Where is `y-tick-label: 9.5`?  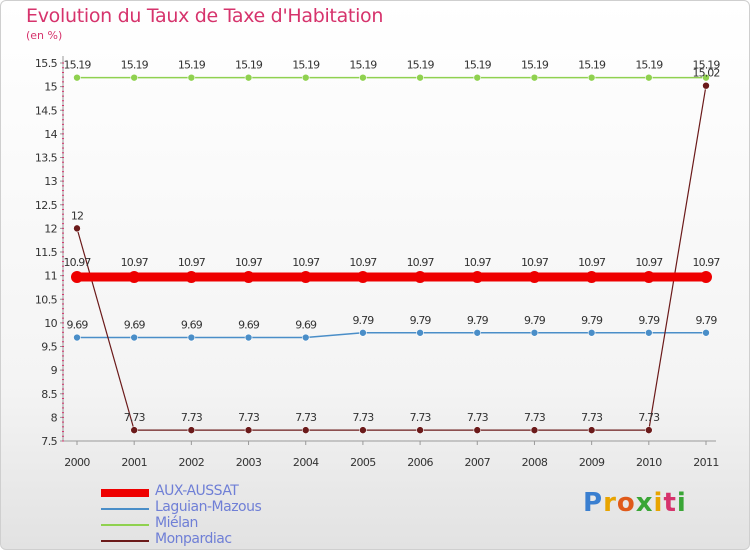 y-tick-label: 9.5 is located at coordinates (49, 347).